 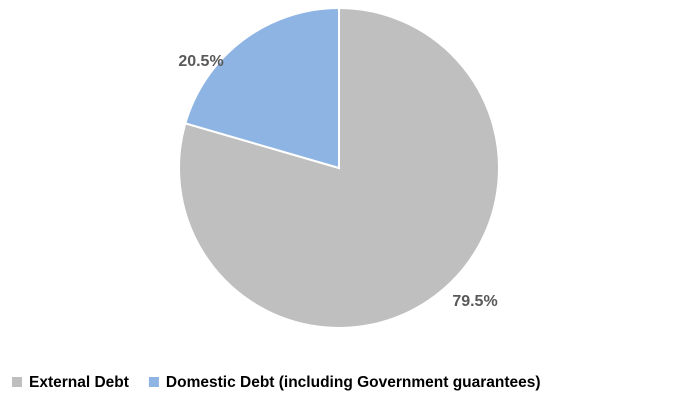 I want to click on data-label-1: 79.5%, so click(x=474, y=301).